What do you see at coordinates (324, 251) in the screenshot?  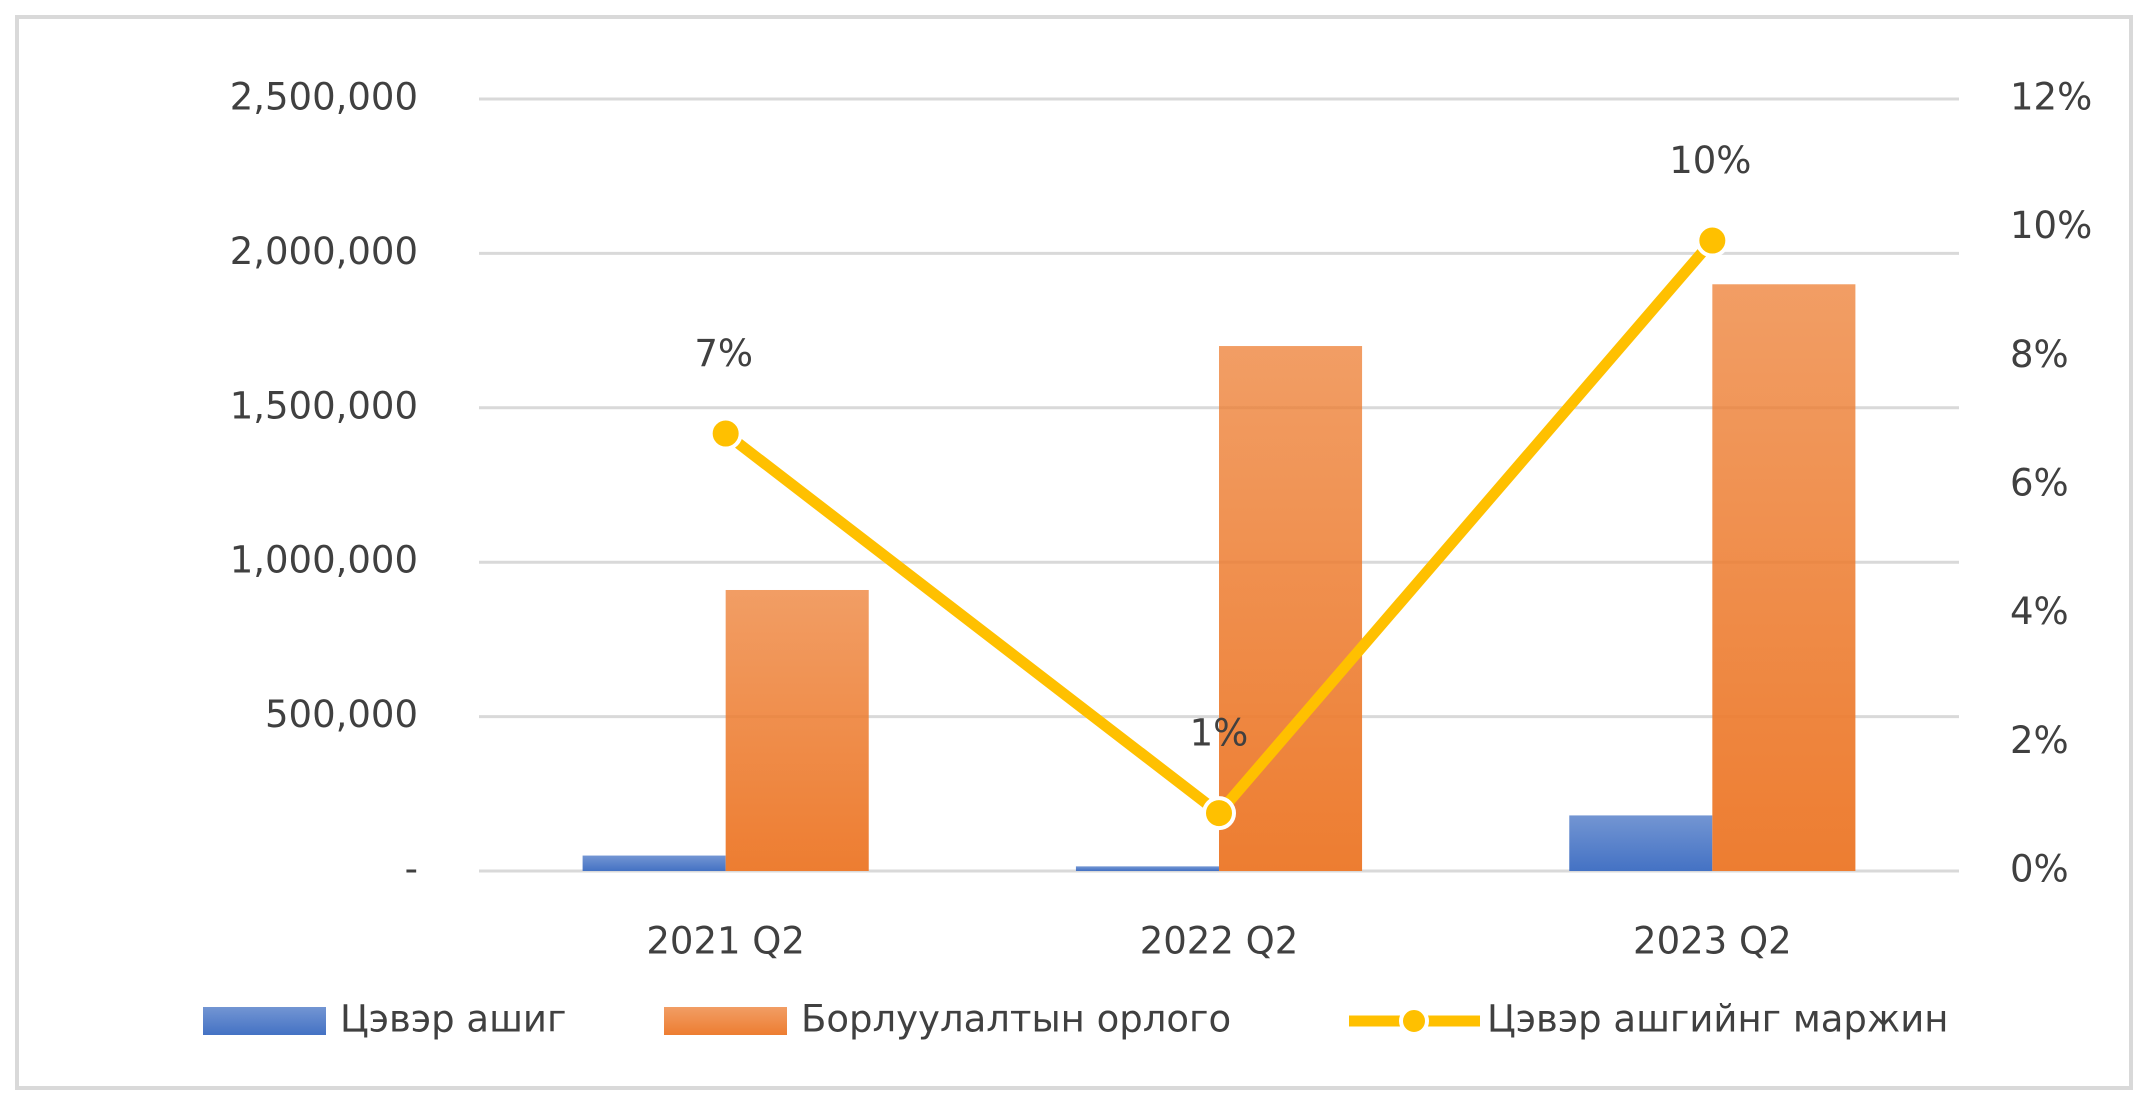 I see `y-tick-label: 2,000,000` at bounding box center [324, 251].